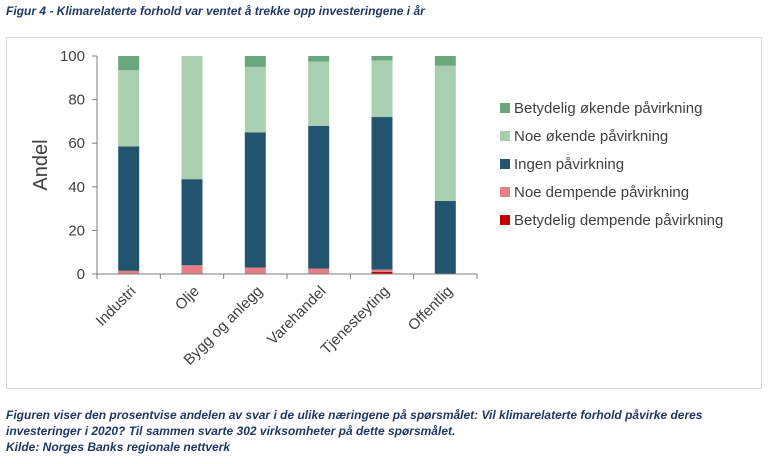 Image resolution: width=770 pixels, height=464 pixels. Describe the element at coordinates (505, 220) in the screenshot. I see `legend-swatch-betydelig-dempende-pavirkning` at that location.